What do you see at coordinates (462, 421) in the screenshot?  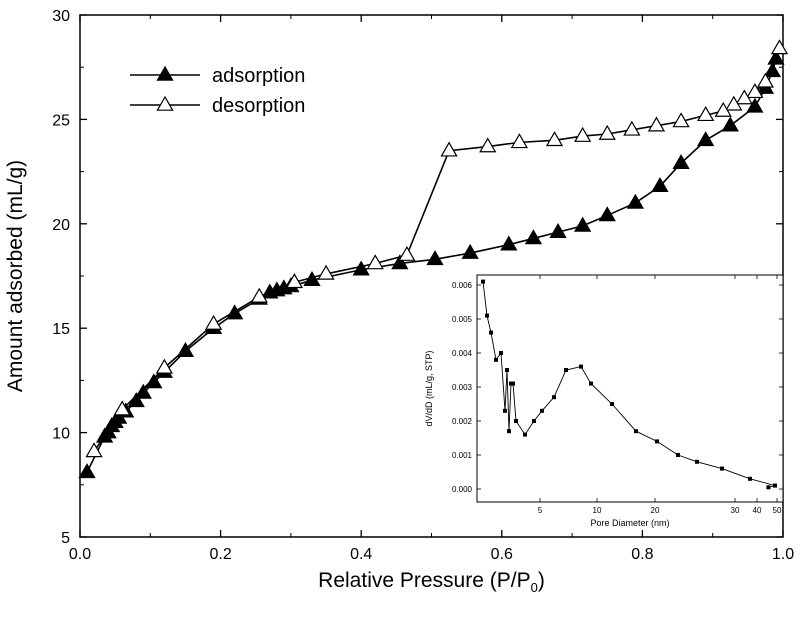 I see `inset-y-tick-label: 0.002` at bounding box center [462, 421].